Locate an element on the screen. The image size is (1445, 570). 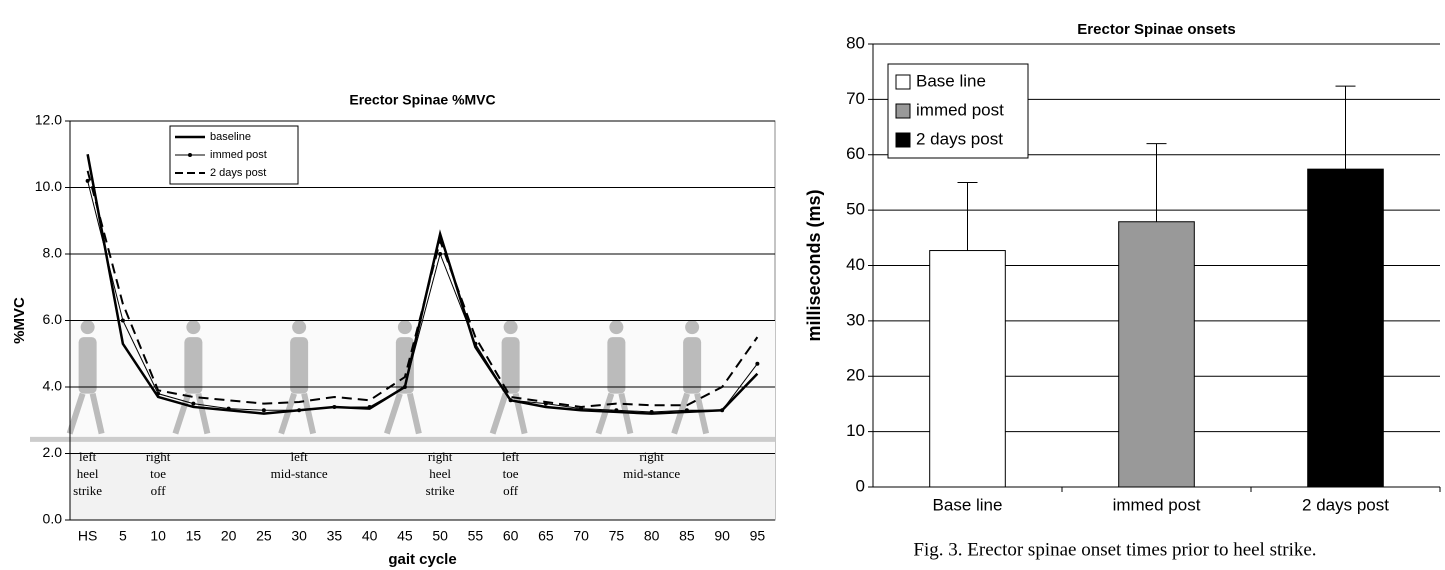
y-tick-label: 8.0 is located at coordinates (53, 253).